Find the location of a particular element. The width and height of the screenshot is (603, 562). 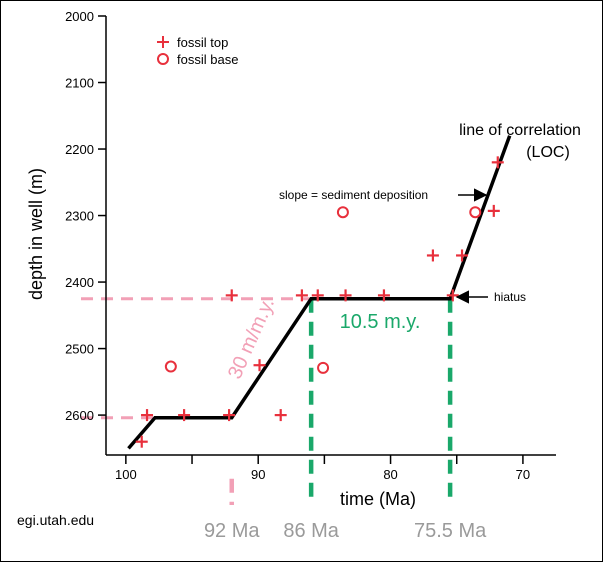

y-tick-label: 2500 is located at coordinates (79, 349).